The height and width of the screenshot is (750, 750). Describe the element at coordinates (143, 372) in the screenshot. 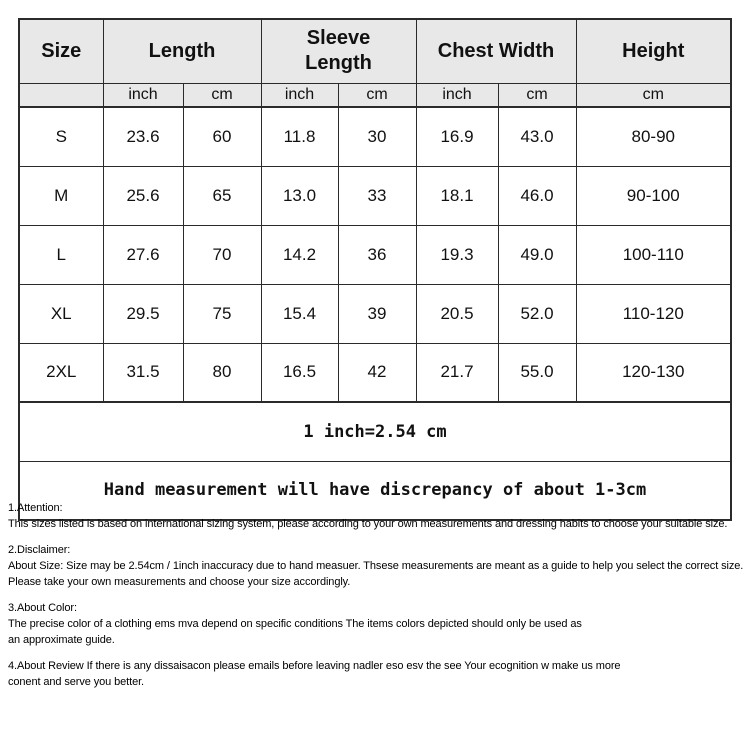

I see `value-cell: 31.5` at that location.